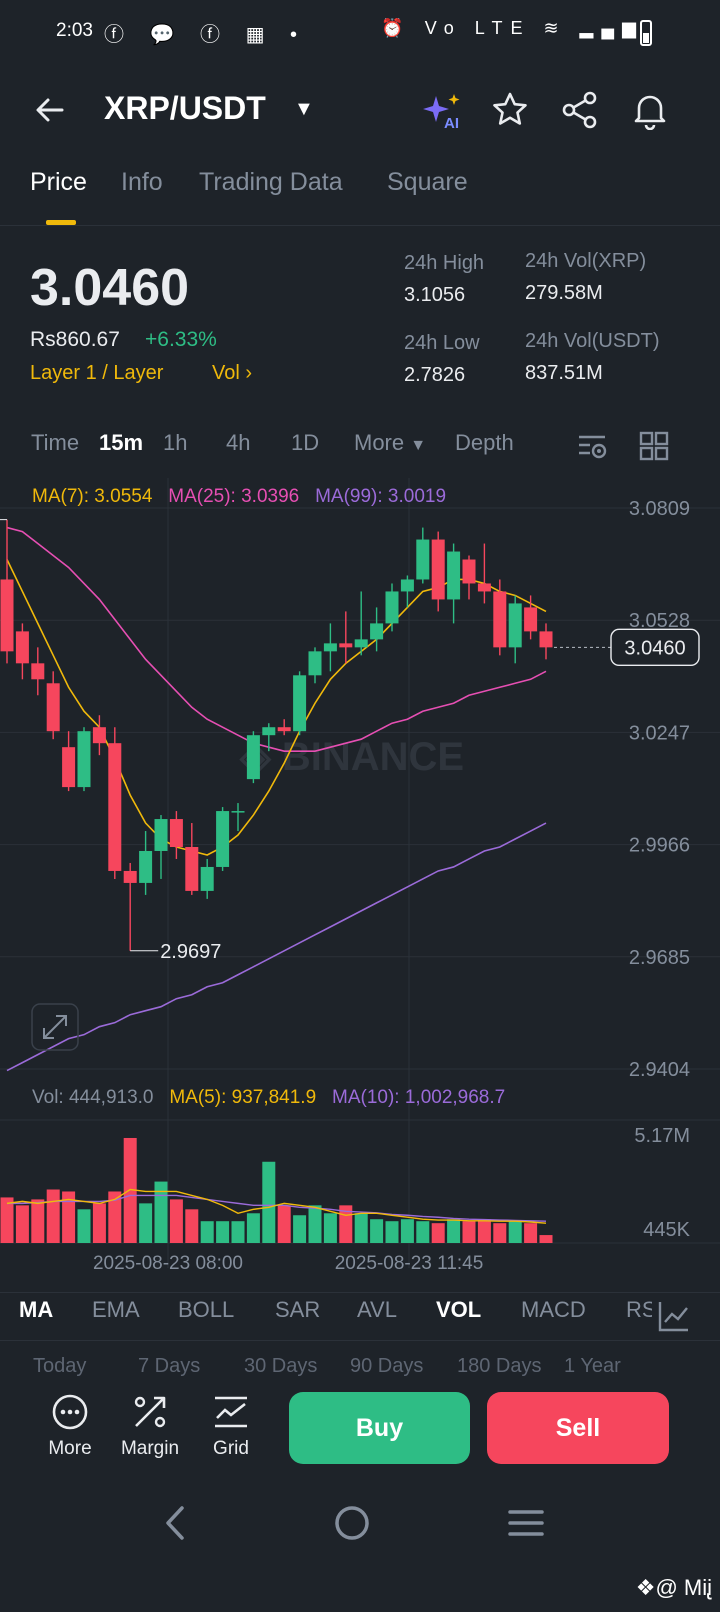  I want to click on y-tick-label: 3.0809, so click(659, 509).